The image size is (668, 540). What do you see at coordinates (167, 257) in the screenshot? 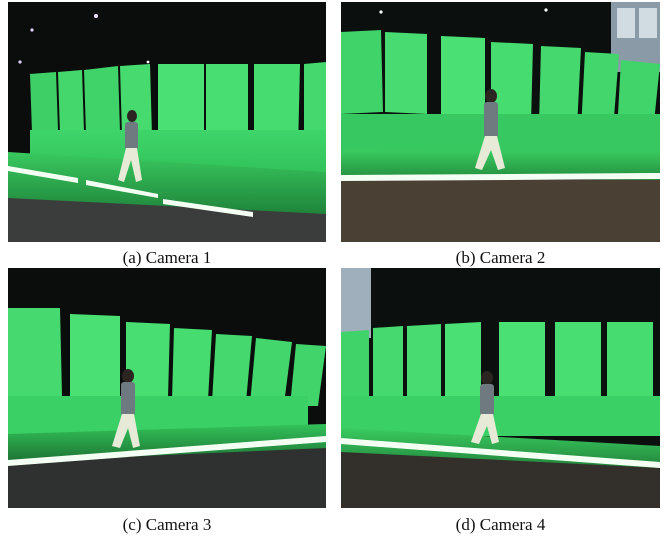
I see `caption-camera-1: (a) Camera 1` at bounding box center [167, 257].